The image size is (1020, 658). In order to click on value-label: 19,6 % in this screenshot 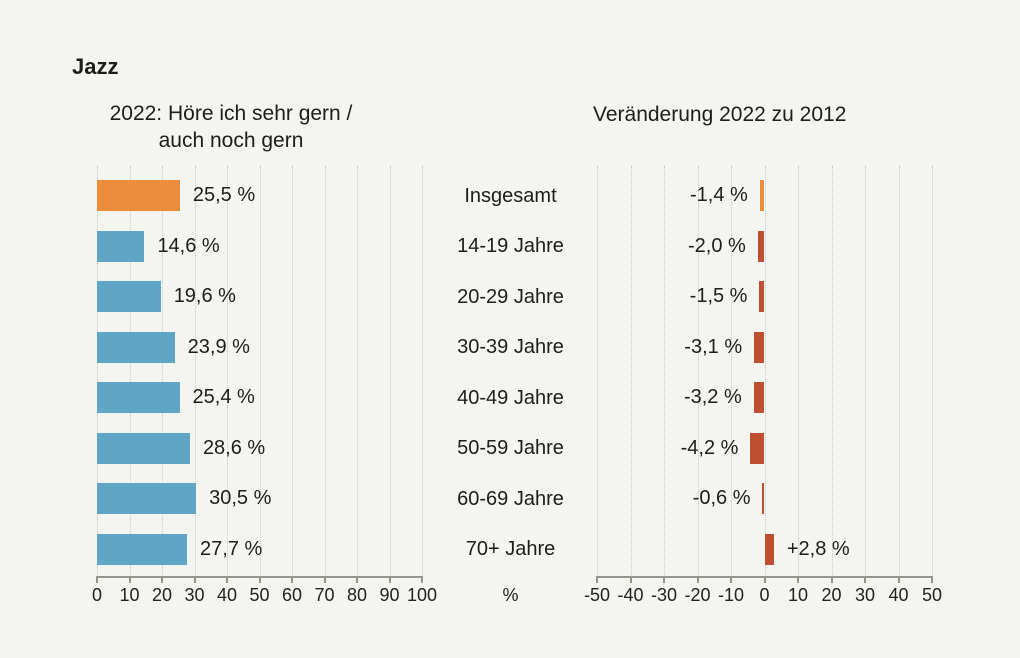, I will do `click(204, 296)`.